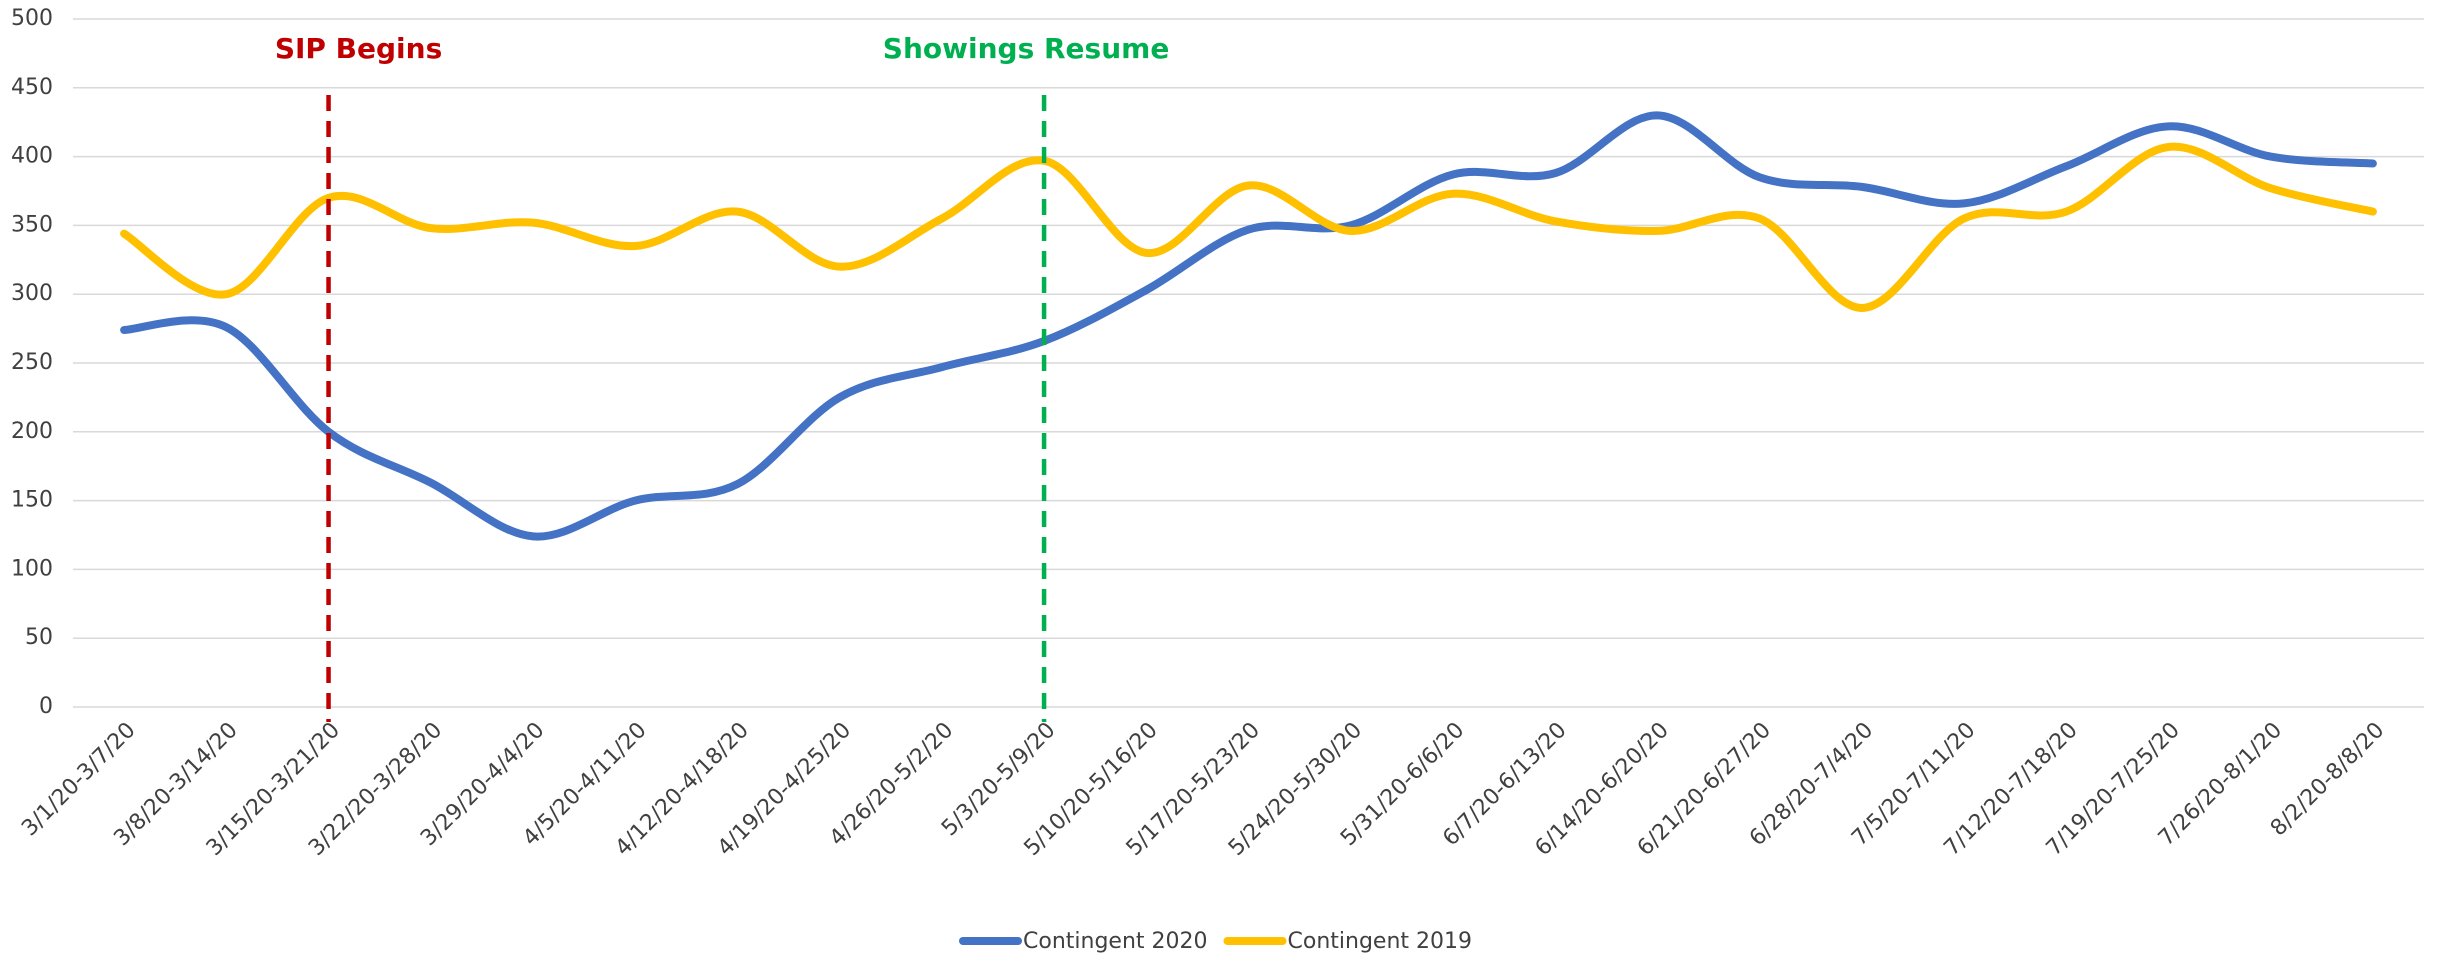 The height and width of the screenshot is (957, 2437). What do you see at coordinates (1115, 941) in the screenshot?
I see `legend-label: Contingent 2020` at bounding box center [1115, 941].